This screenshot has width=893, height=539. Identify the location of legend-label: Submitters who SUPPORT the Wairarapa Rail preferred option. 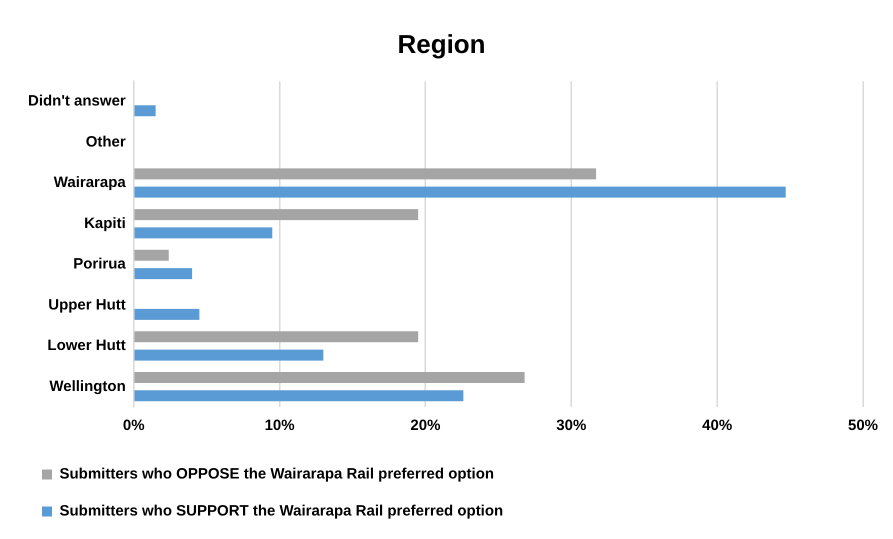
(282, 511).